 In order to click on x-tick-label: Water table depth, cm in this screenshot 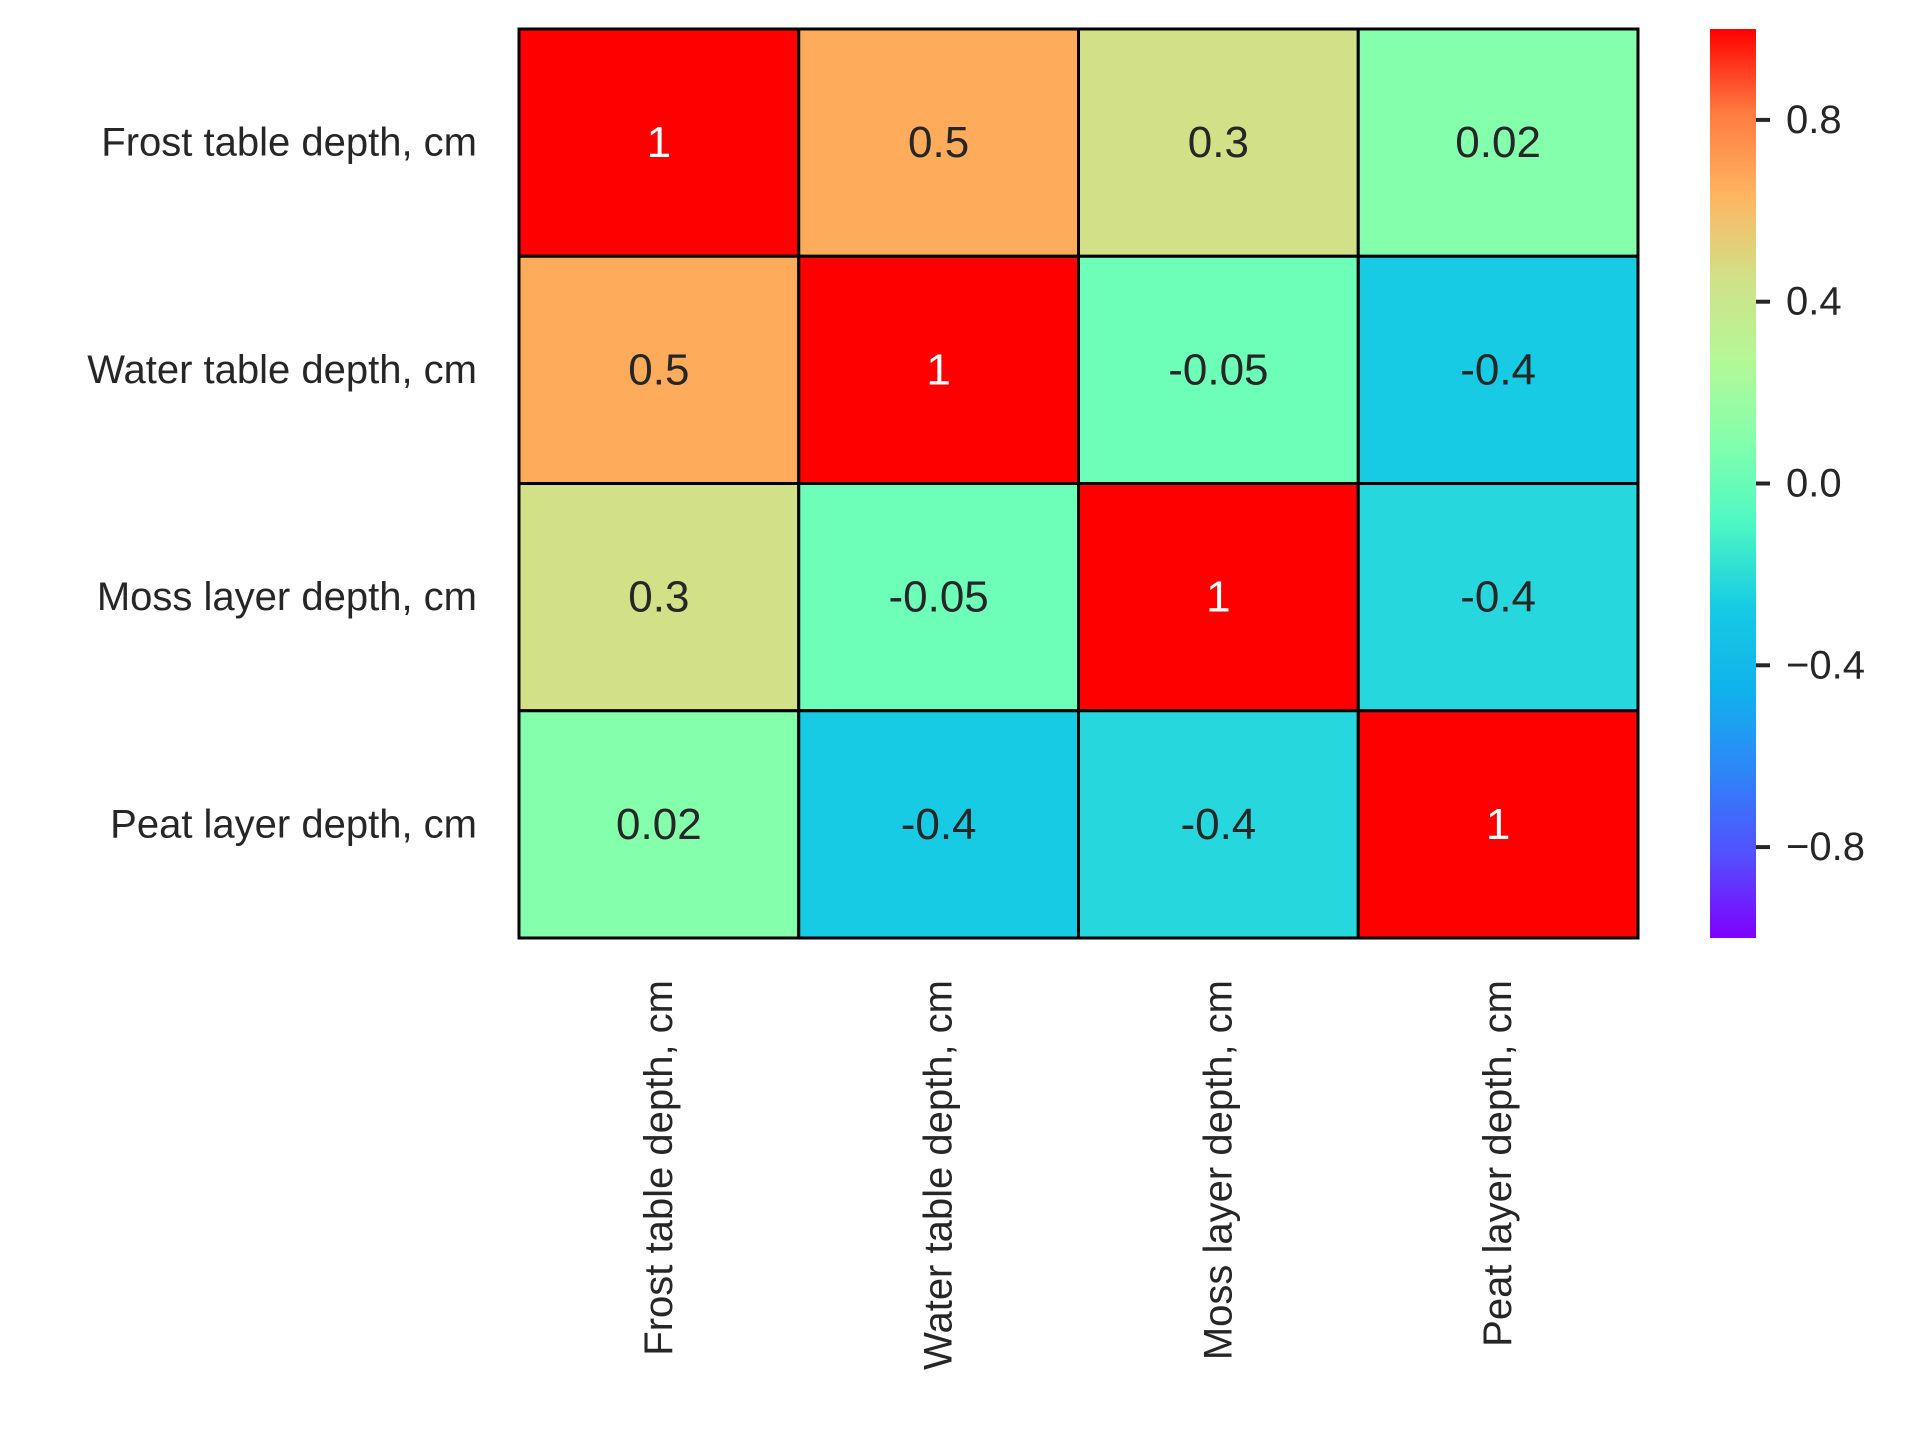, I will do `click(939, 1175)`.